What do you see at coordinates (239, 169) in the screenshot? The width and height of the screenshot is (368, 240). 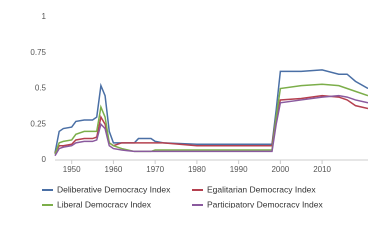 I see `x-tick-label: 1990` at bounding box center [239, 169].